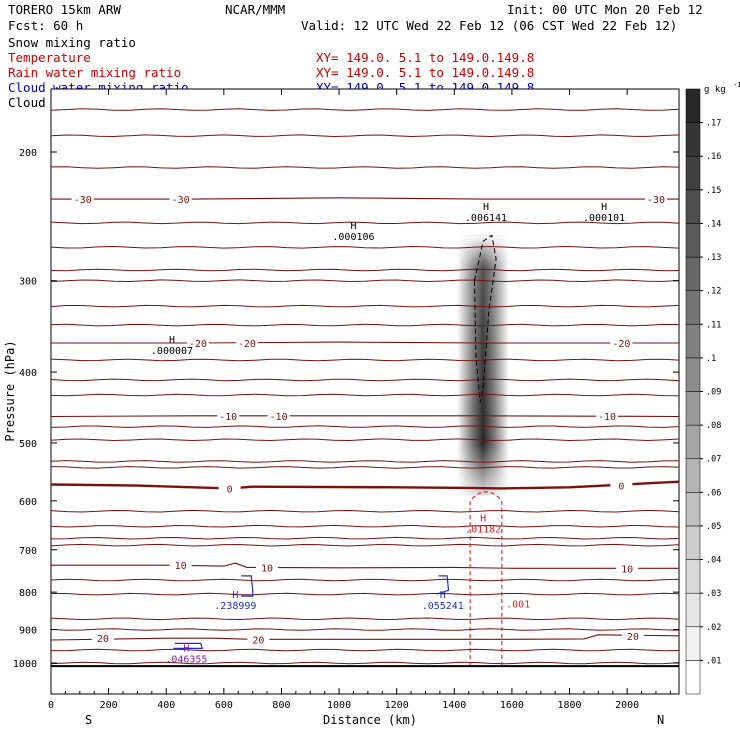 This screenshot has width=740, height=740. I want to click on rain-contour-label: .001, so click(518, 605).